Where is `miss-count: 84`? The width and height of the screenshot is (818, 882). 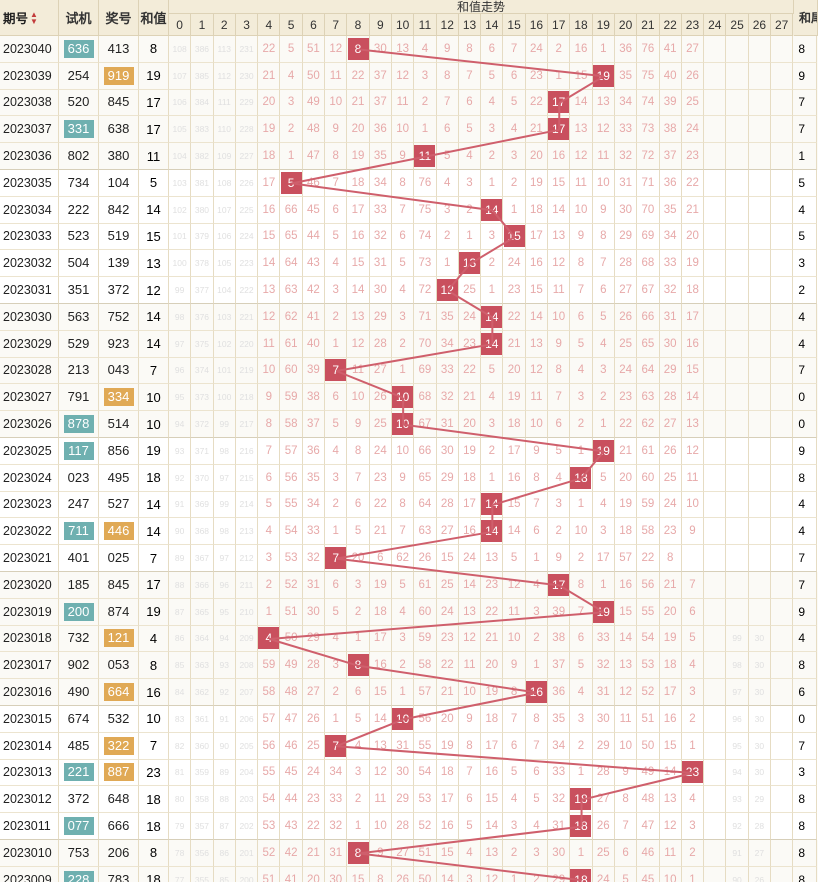 miss-count: 84 is located at coordinates (179, 692).